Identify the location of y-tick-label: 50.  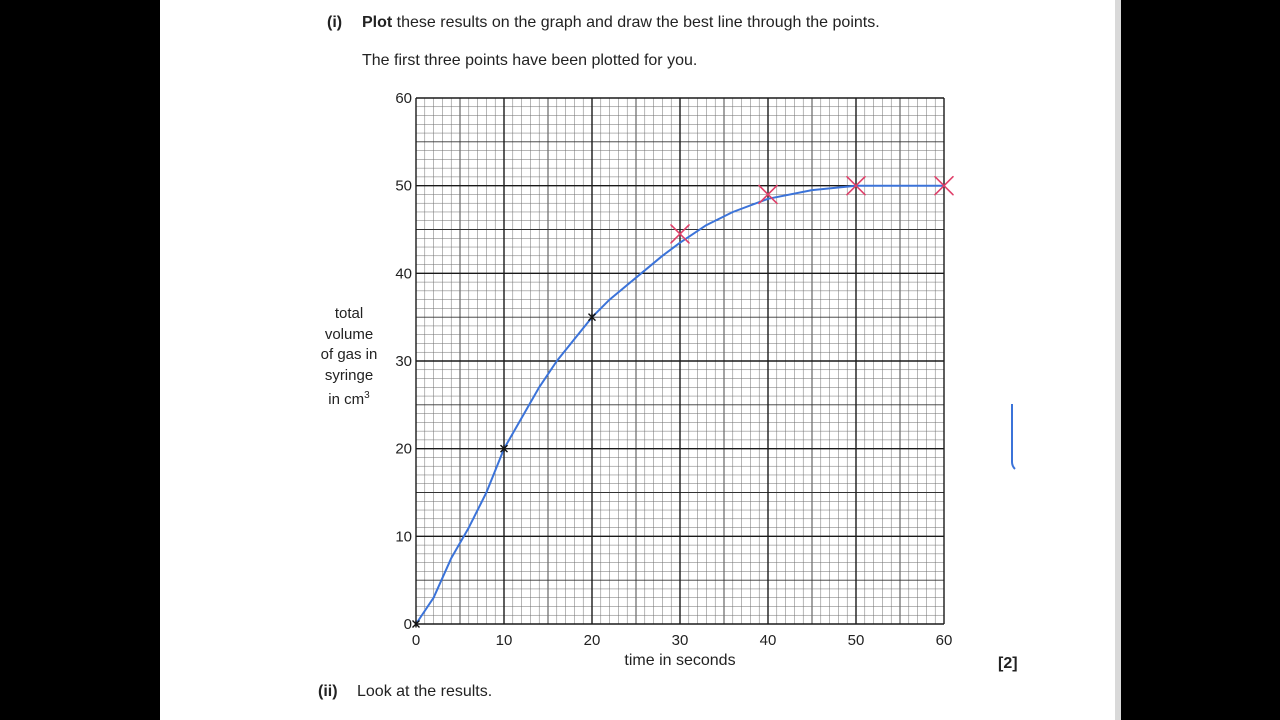
(403, 186).